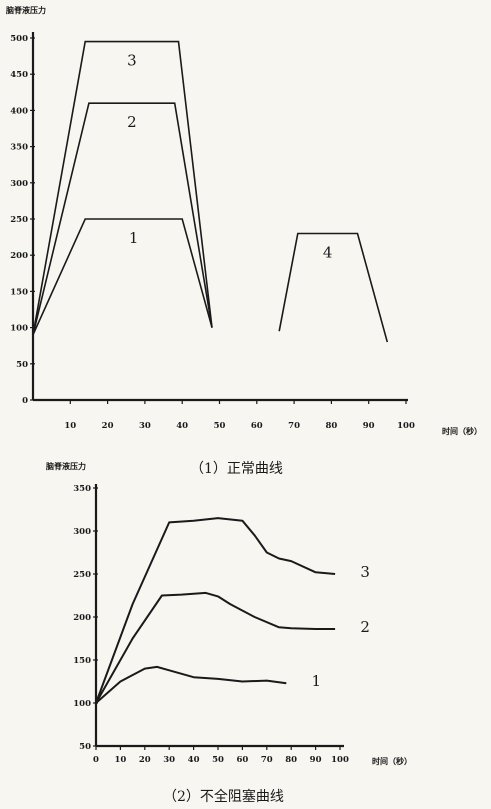  Describe the element at coordinates (328, 252) in the screenshot. I see `series-label-4: 4` at that location.